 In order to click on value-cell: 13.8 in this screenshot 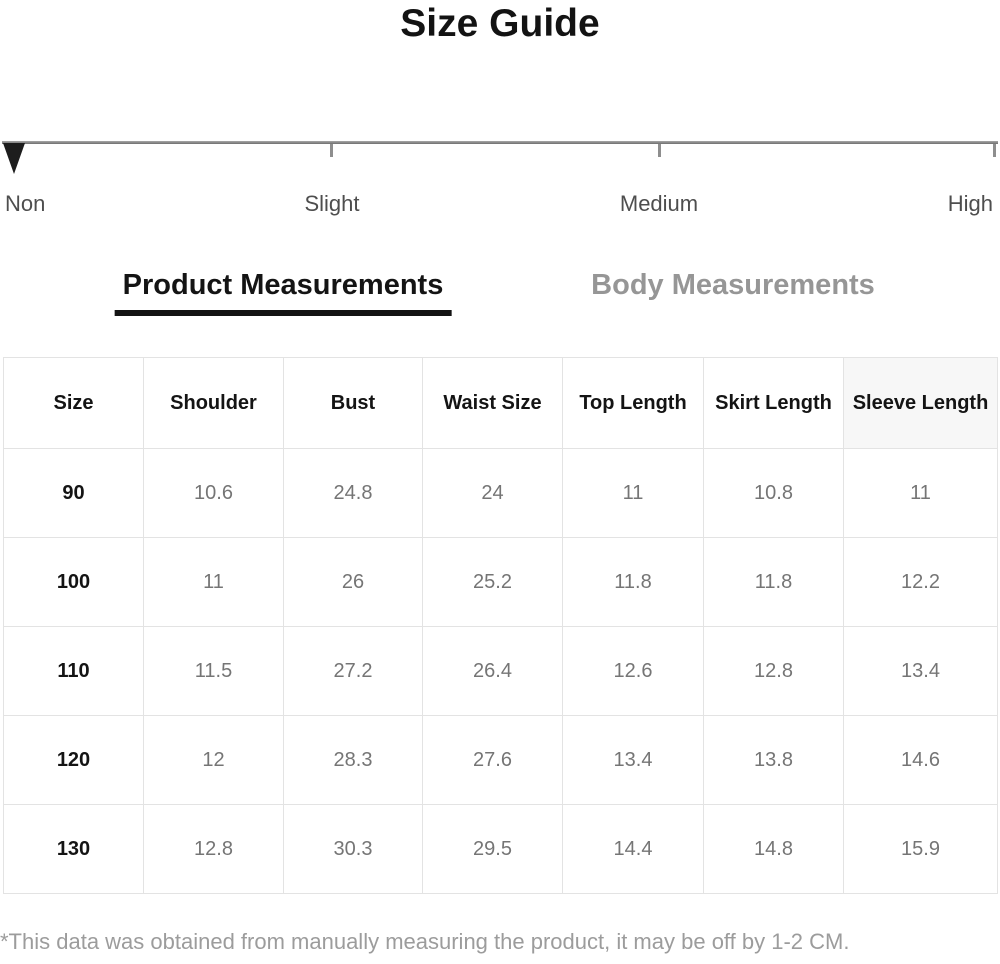, I will do `click(773, 760)`.